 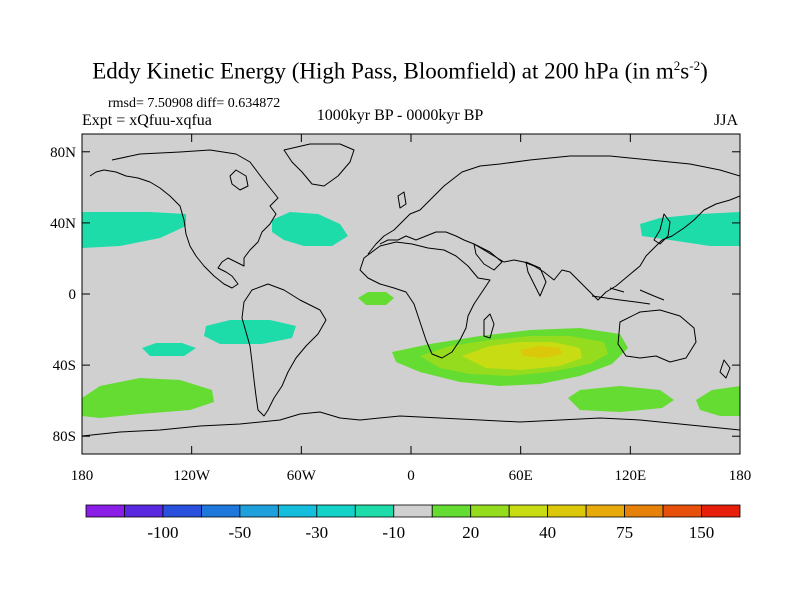 I want to click on colorbar-label: -50, so click(x=240, y=532).